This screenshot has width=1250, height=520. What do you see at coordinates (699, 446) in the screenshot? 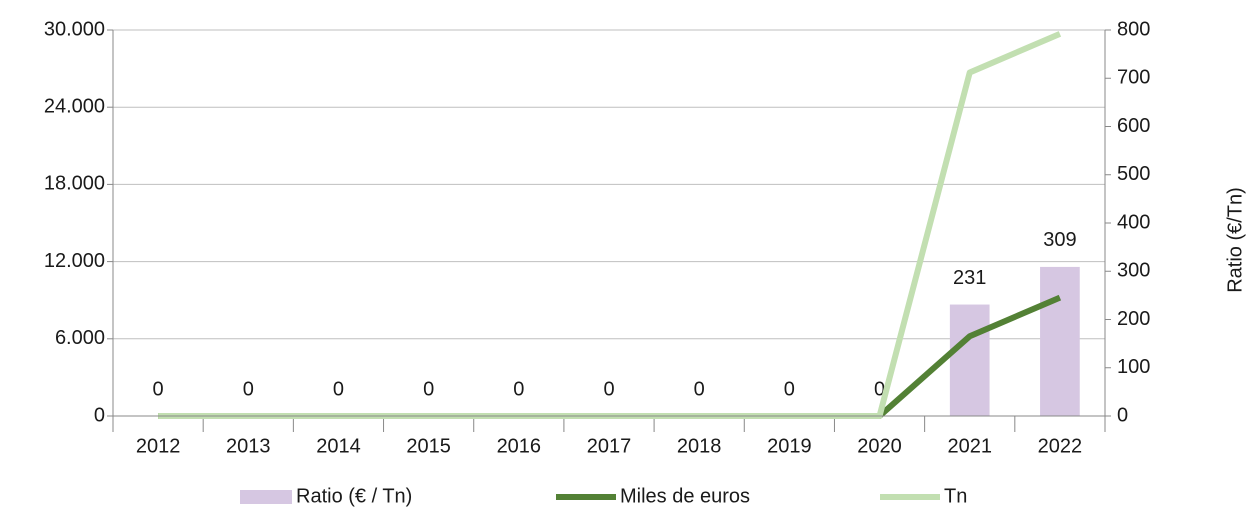
I see `x-tick-label: 2018` at bounding box center [699, 446].